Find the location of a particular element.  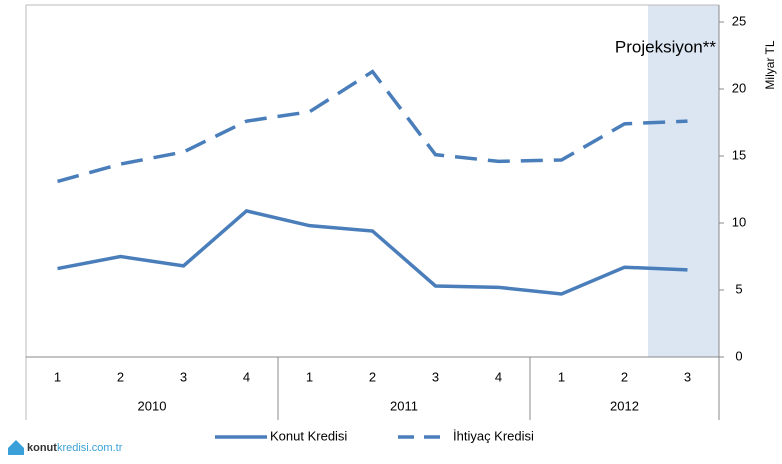

y-tick-label: 0 is located at coordinates (738, 355).